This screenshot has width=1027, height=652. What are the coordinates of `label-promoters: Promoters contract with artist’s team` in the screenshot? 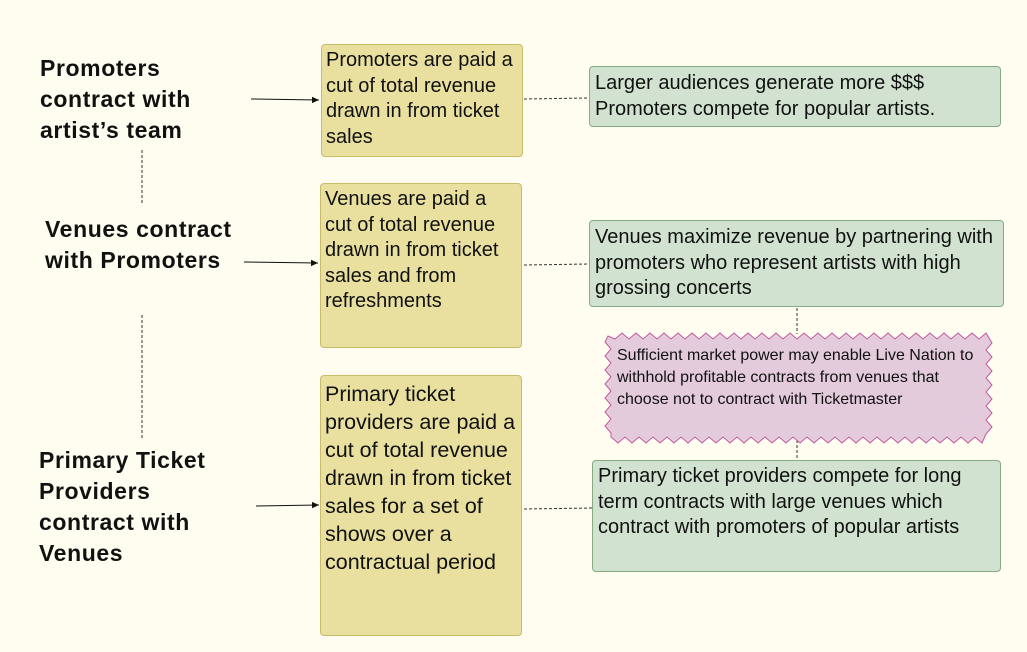 It's located at (115, 99).